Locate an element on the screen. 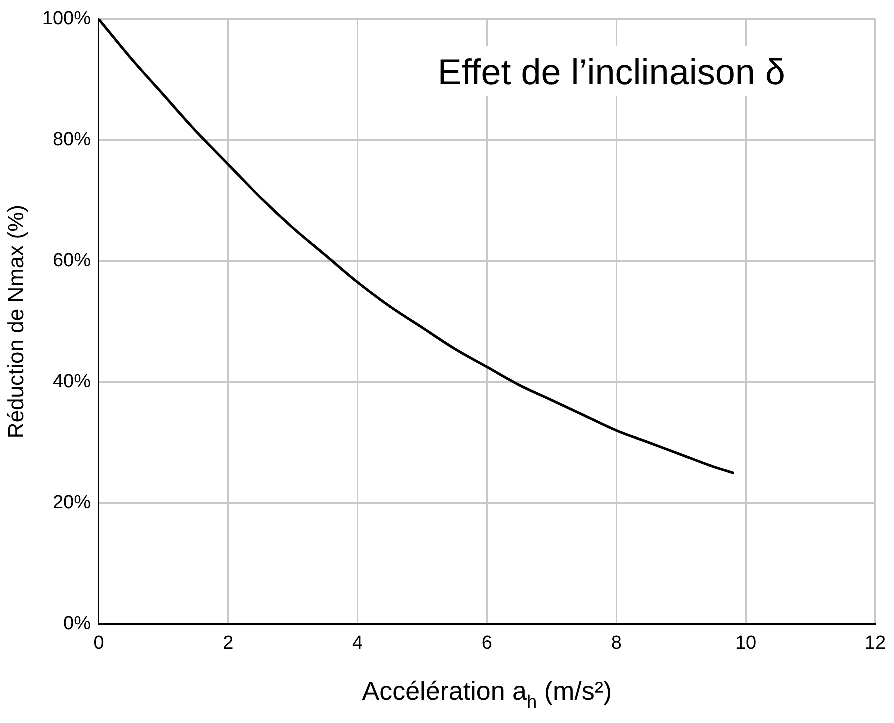 This screenshot has width=894, height=723. annotation: Effet de l’inclinaison δ is located at coordinates (612, 71).